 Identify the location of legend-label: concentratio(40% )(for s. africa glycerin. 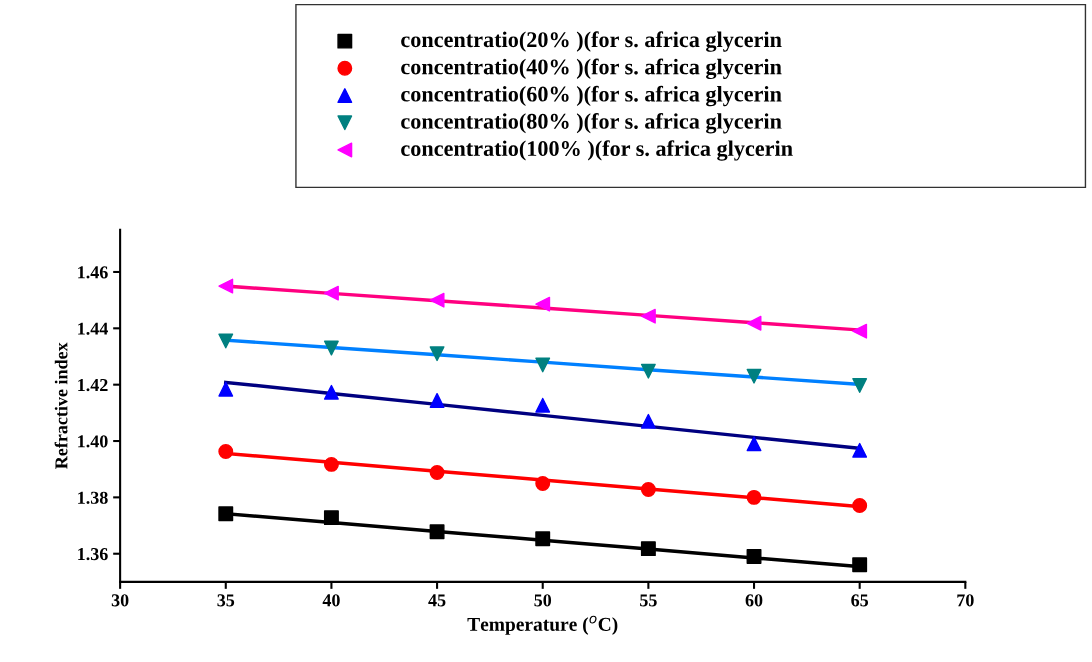
(591, 69).